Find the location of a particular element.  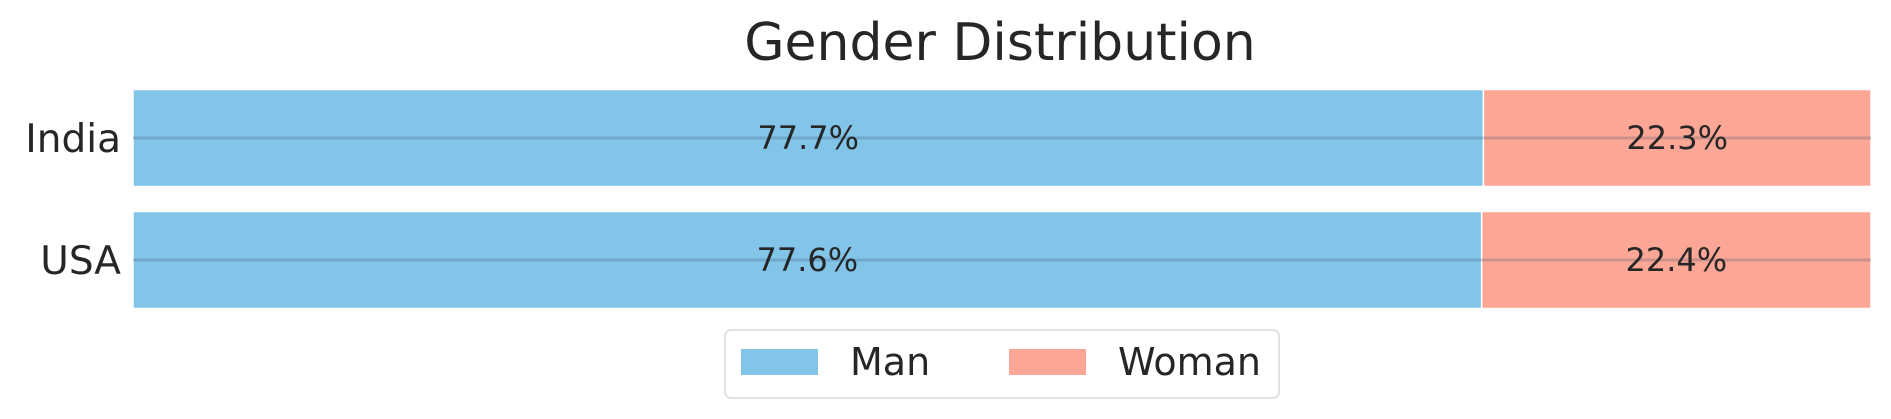

bar-india-woman is located at coordinates (1677, 138).